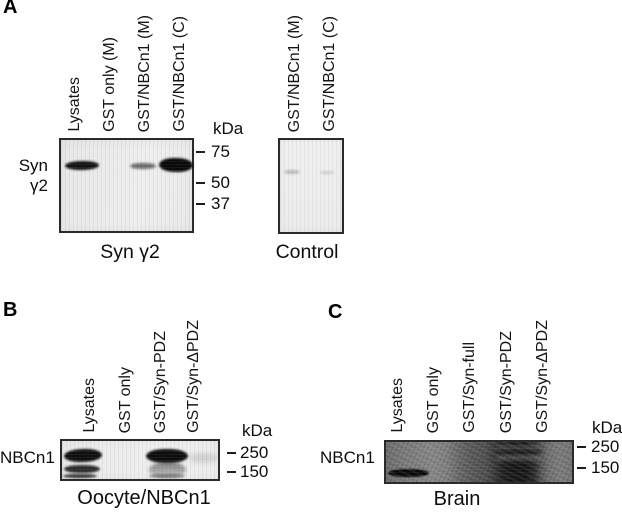 The image size is (622, 517). I want to click on blot-image-control, so click(311, 186).